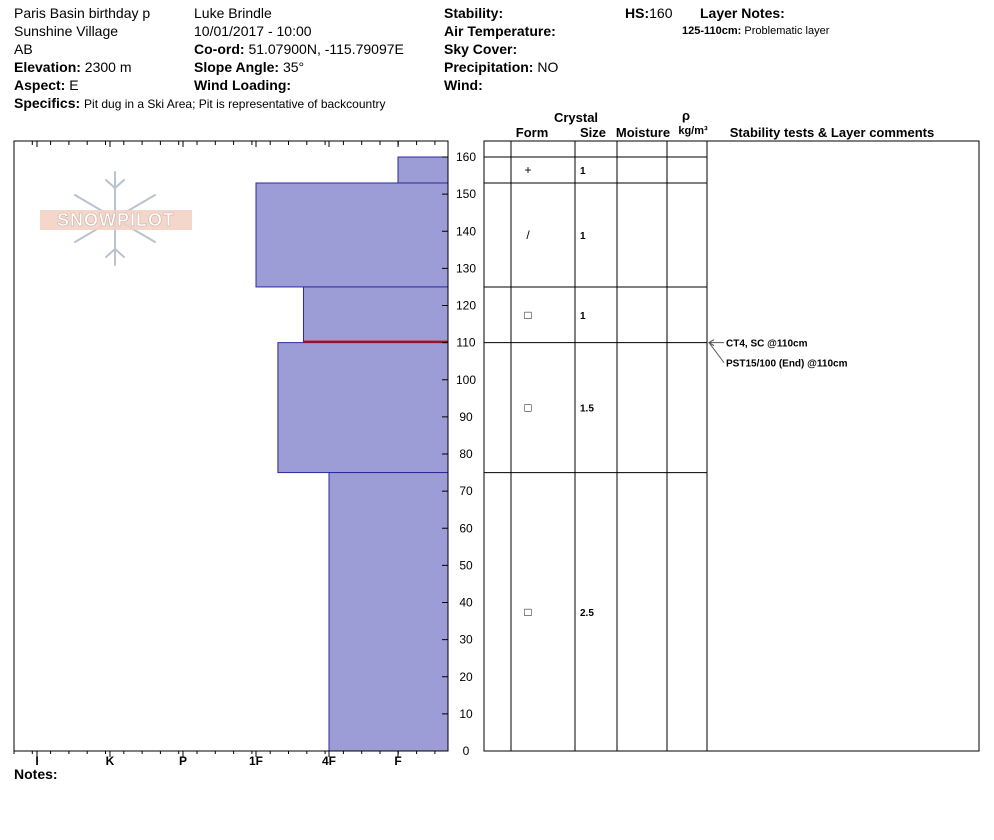 The width and height of the screenshot is (994, 840). I want to click on height-label-160: 160, so click(466, 157).